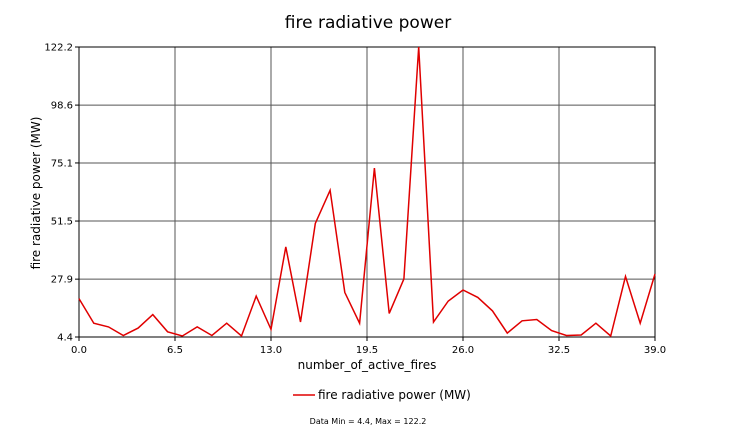 This screenshot has width=736, height=432. Describe the element at coordinates (79, 350) in the screenshot. I see `x-tick-label: 0.0` at that location.